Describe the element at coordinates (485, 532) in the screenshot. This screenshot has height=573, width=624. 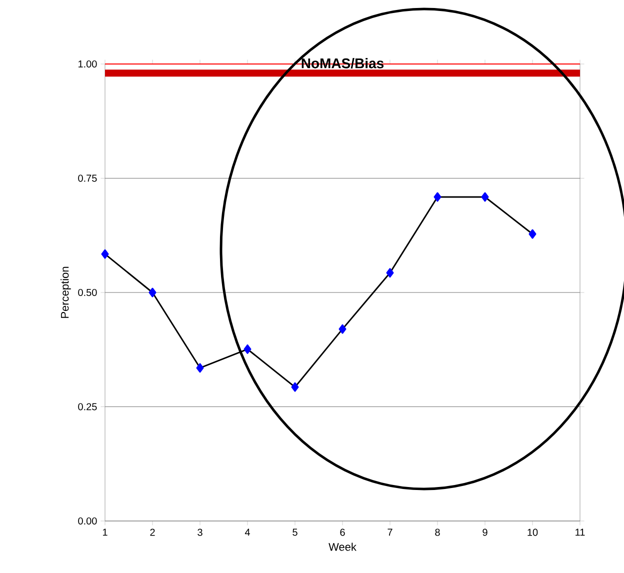
I see `x-tick-label: 9` at that location.